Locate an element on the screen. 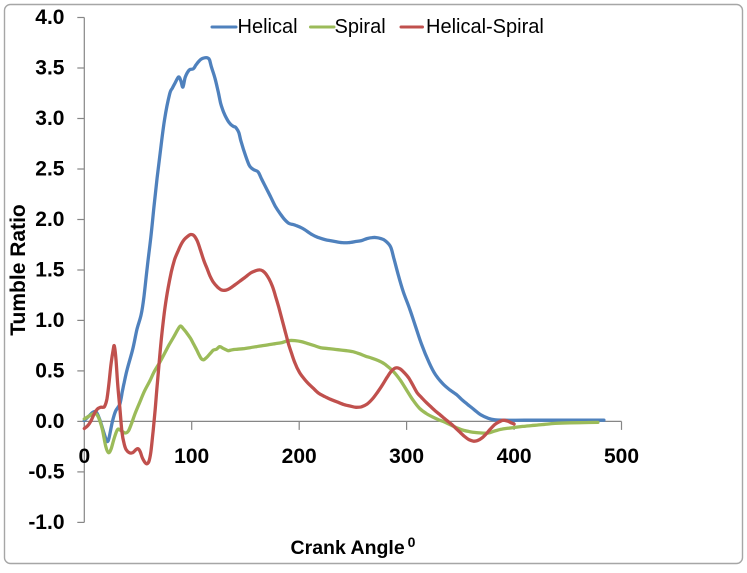  svg-text: 300 is located at coordinates (406, 456).